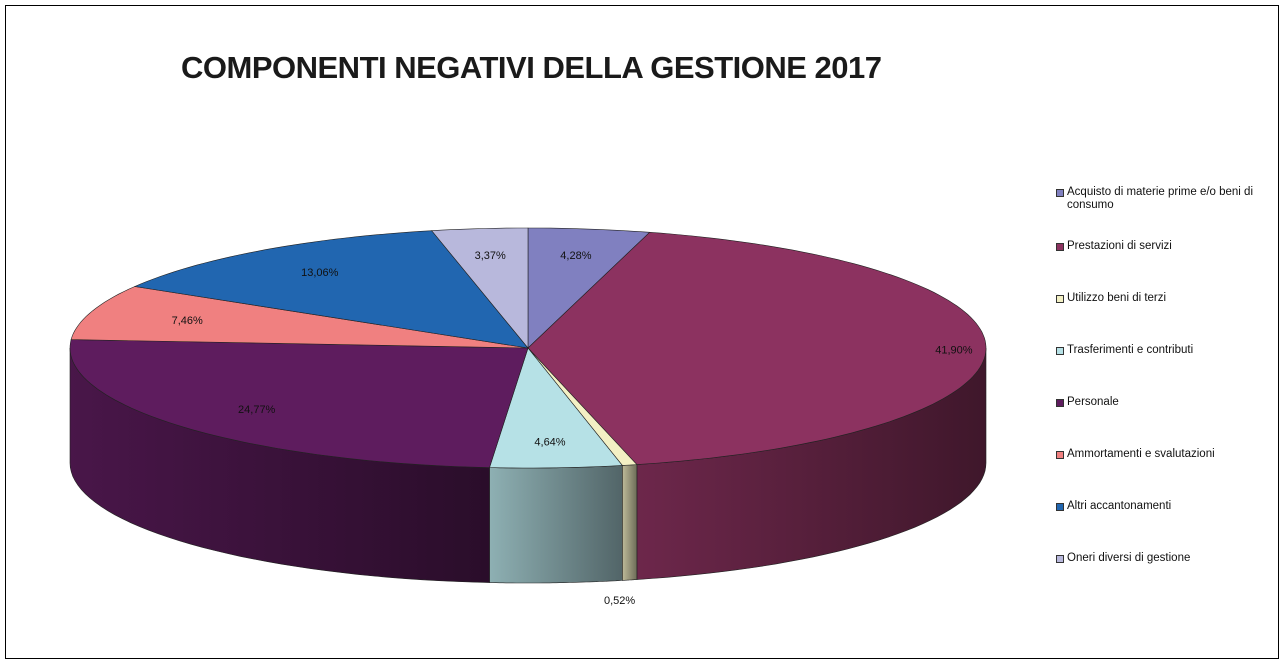 This screenshot has width=1286, height=664. What do you see at coordinates (619, 601) in the screenshot?
I see `slice-percent-label: 0,52%` at bounding box center [619, 601].